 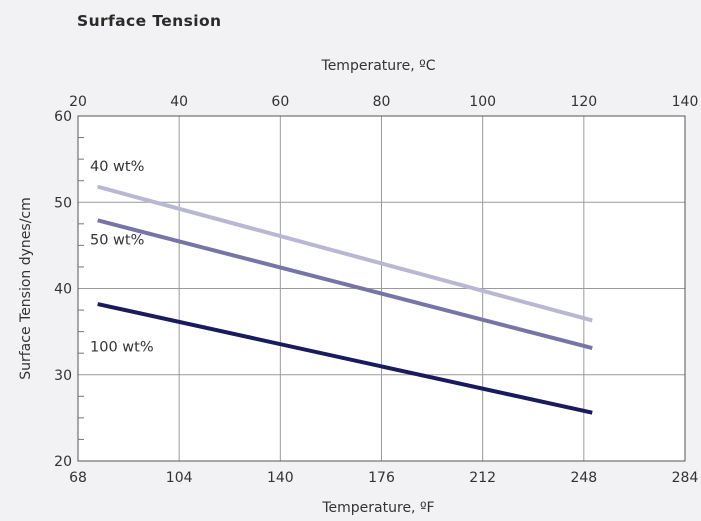 What do you see at coordinates (78, 478) in the screenshot?
I see `x-bottom-tick-label: 68` at bounding box center [78, 478].